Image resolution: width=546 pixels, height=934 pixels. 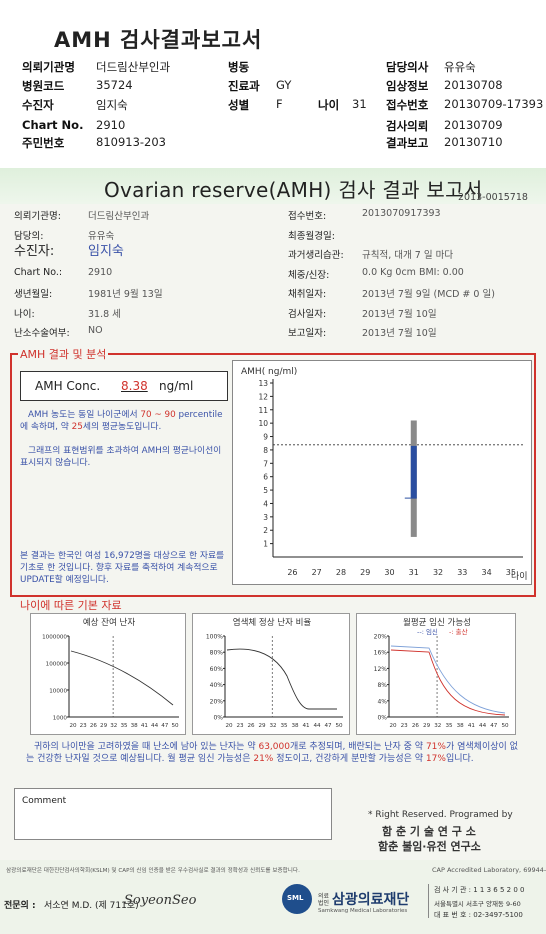 I want to click on right-label: 접수번호:, so click(x=307, y=216).